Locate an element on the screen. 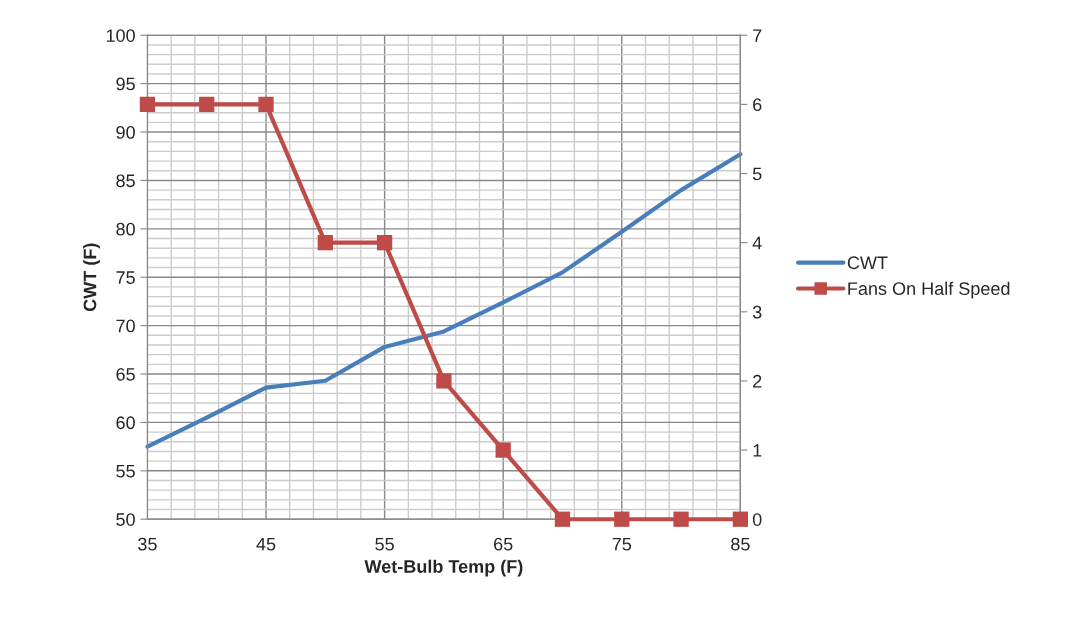 The image size is (1092, 641). y2-tick-label: 5 is located at coordinates (757, 174).